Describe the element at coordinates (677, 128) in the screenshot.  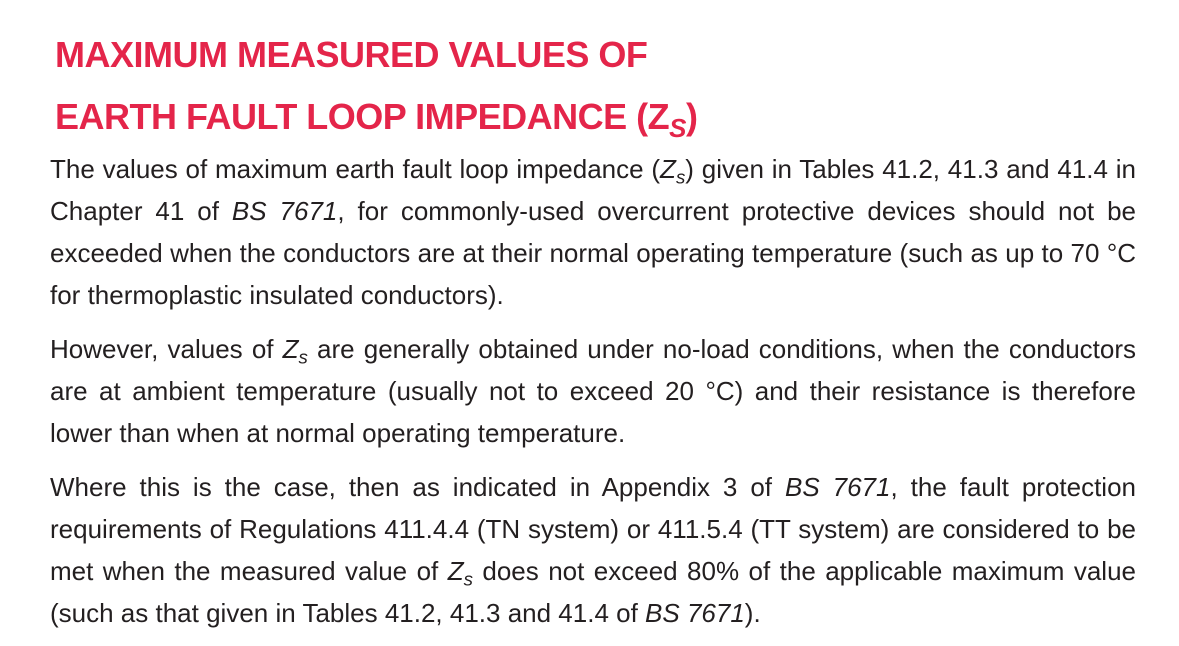
I see `subscript: S` at that location.